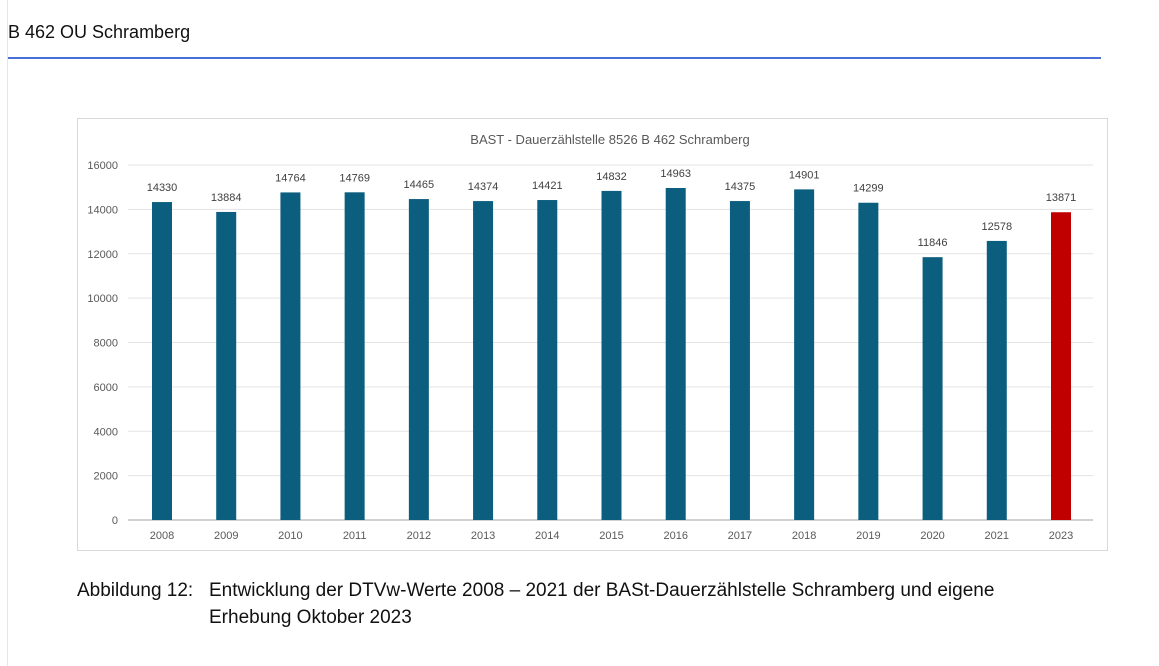  Describe the element at coordinates (7, 333) in the screenshot. I see `page-margin-line` at that location.